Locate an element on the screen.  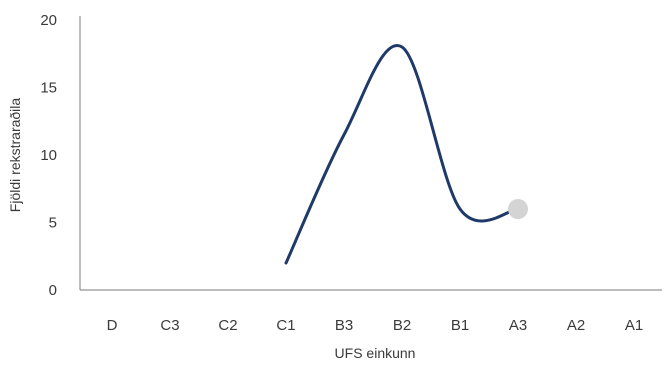
x-tick-label: A3 is located at coordinates (518, 325).